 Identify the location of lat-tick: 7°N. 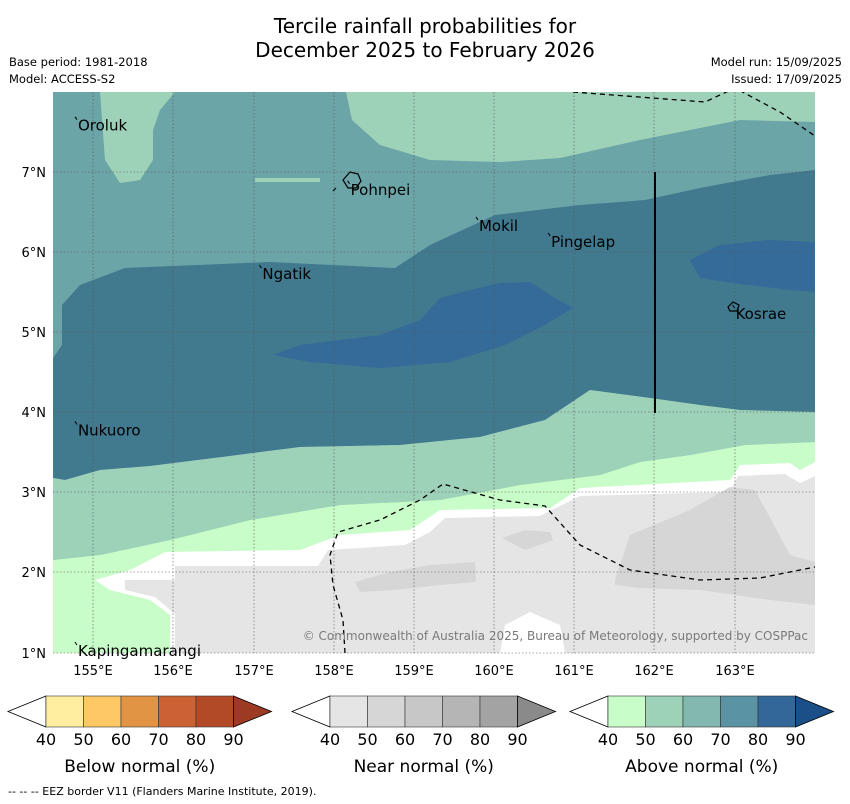
(34, 173).